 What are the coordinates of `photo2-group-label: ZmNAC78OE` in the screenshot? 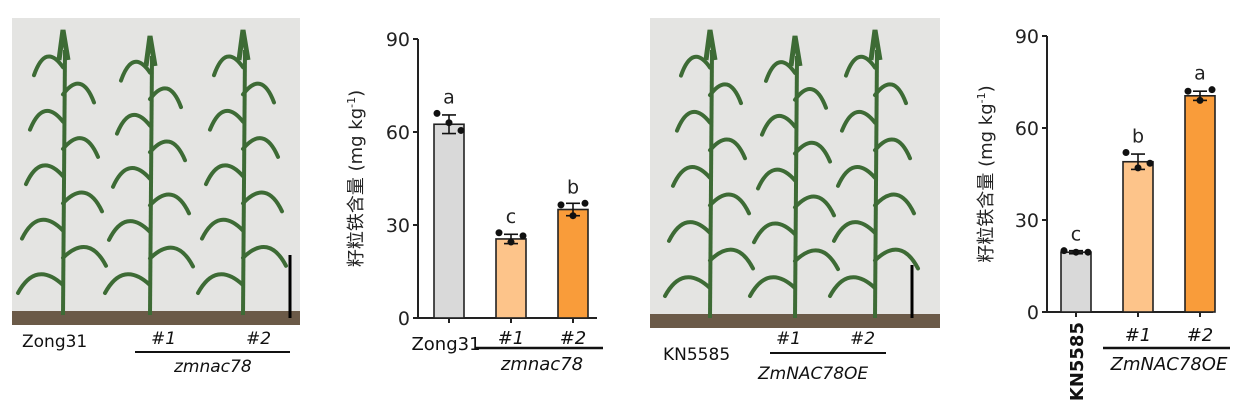 It's located at (813, 374).